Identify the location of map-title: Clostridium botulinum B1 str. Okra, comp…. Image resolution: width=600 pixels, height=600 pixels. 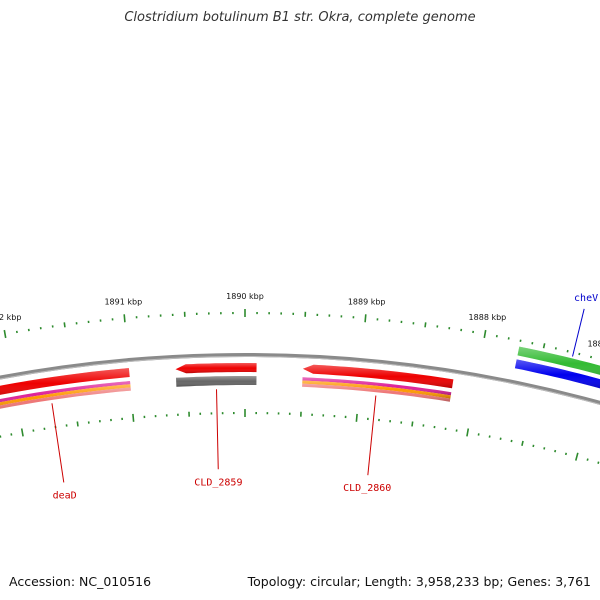
(300, 17).